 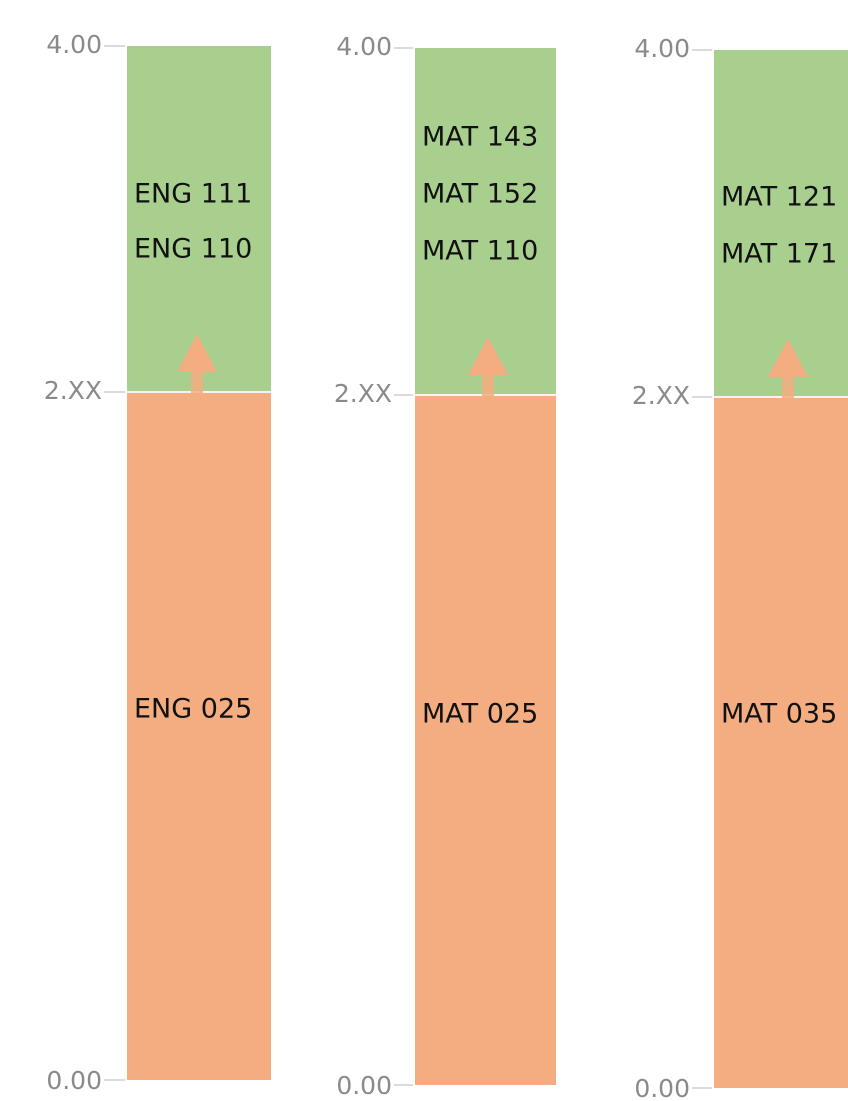 I want to click on upper-course: MAT 171, so click(x=779, y=254).